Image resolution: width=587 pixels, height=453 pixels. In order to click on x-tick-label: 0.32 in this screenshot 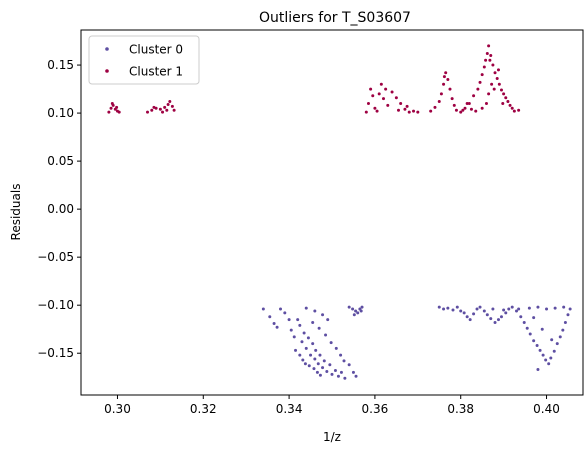, I will do `click(203, 409)`.